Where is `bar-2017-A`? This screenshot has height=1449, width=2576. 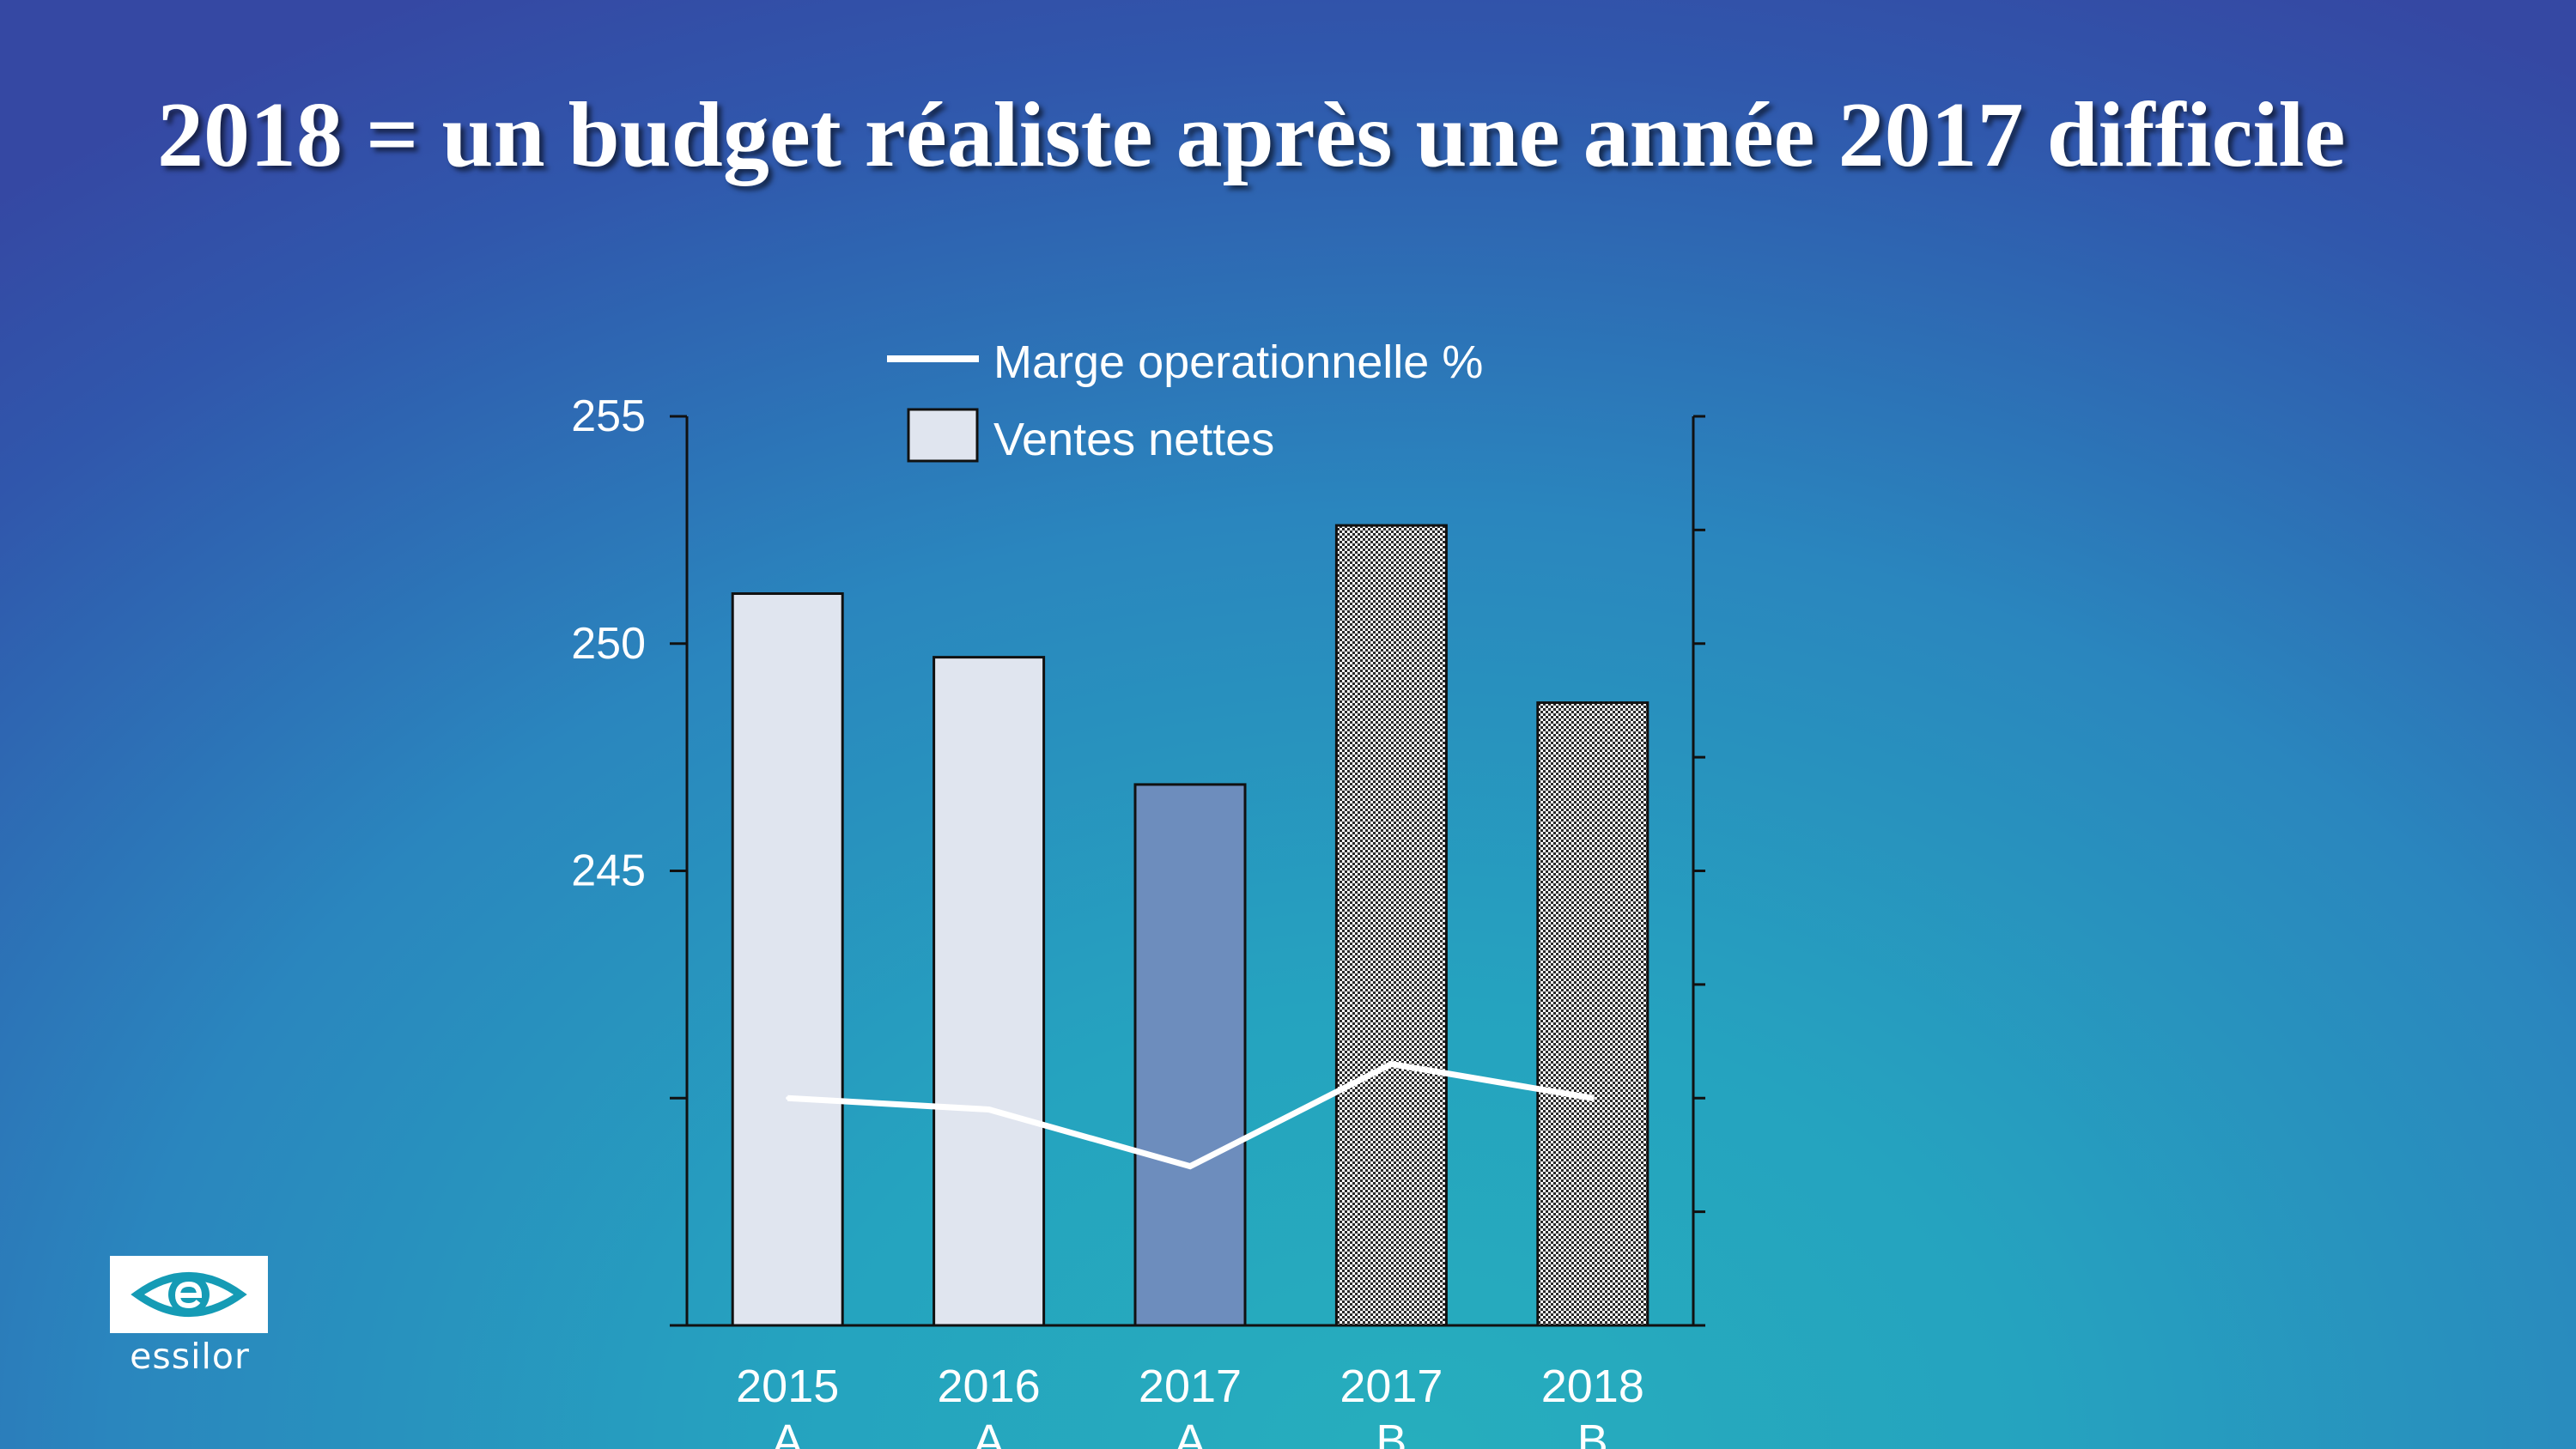
bar-2017-A is located at coordinates (1190, 1055).